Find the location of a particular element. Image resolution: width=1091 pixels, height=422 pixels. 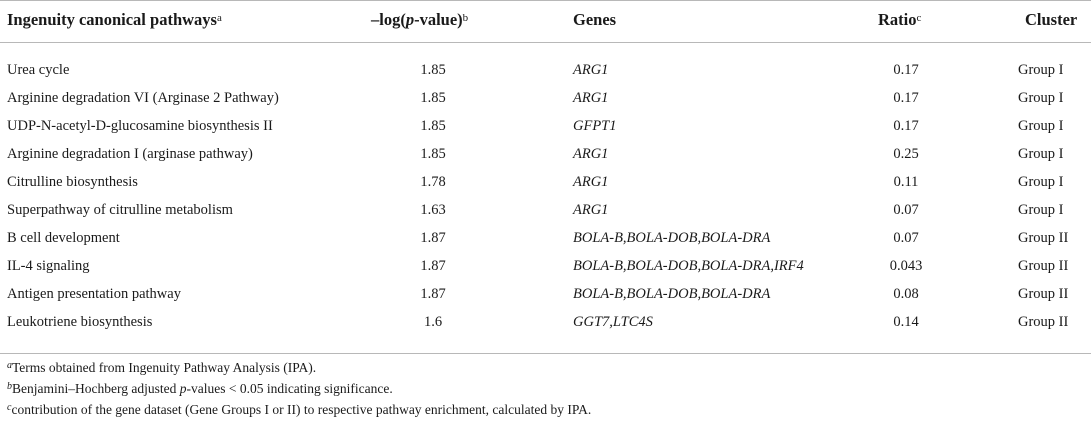

header-genes: Genes is located at coordinates (594, 20).